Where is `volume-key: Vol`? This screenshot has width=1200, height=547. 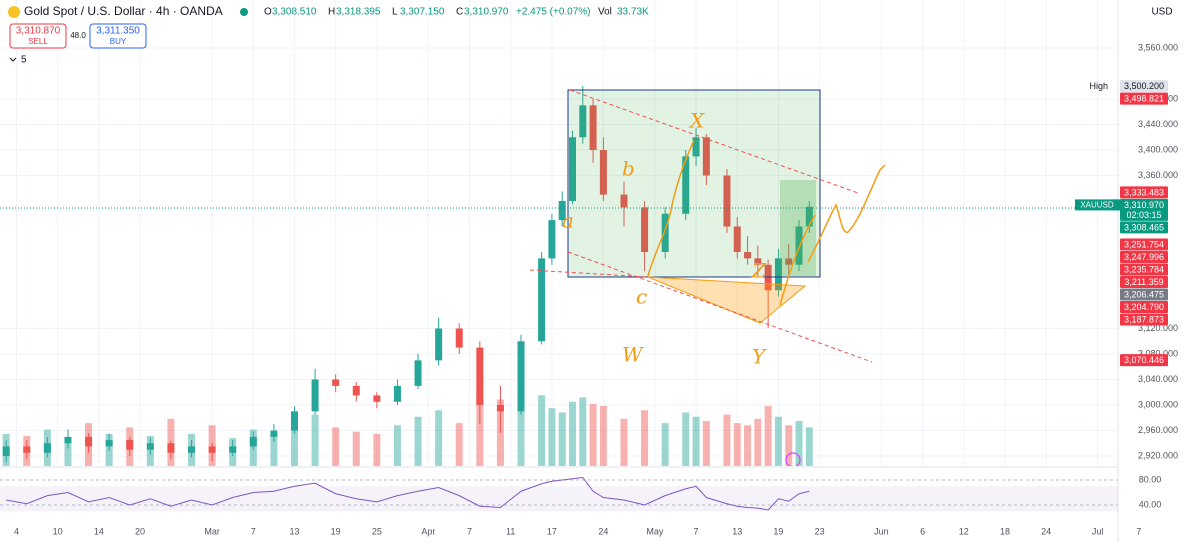
volume-key: Vol is located at coordinates (605, 12).